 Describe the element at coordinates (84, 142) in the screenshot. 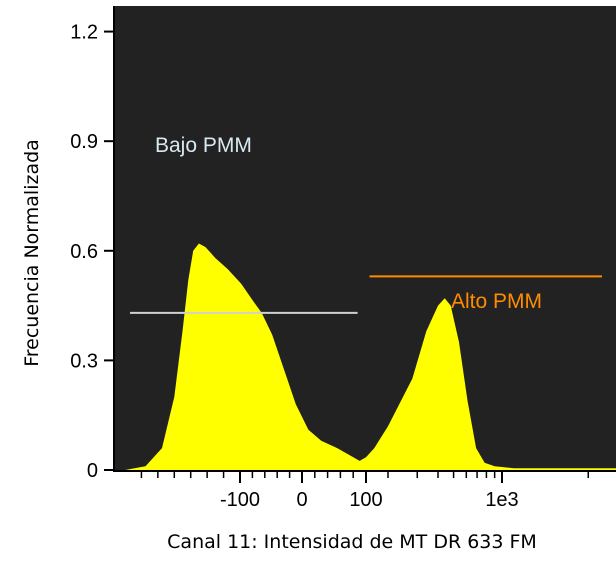

I see `y-tick-label: 0.9` at that location.